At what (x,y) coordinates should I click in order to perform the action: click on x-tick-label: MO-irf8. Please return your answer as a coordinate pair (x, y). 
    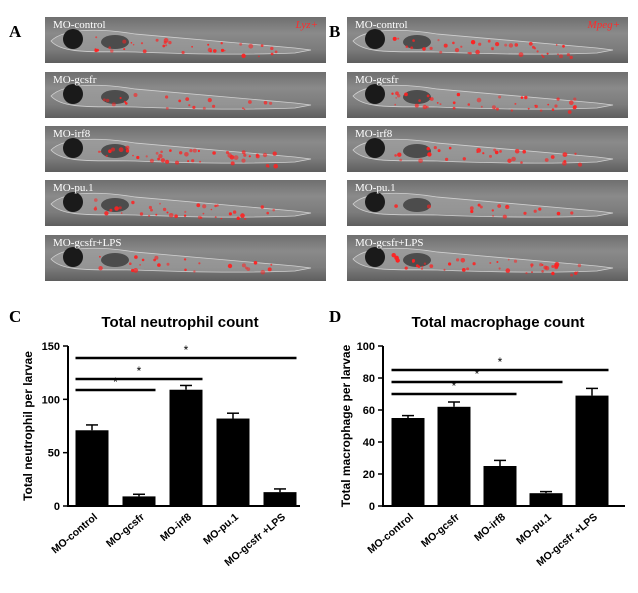
    Looking at the image, I should click on (490, 527).